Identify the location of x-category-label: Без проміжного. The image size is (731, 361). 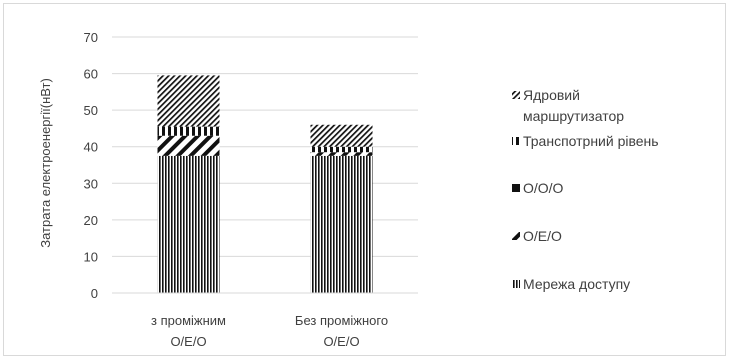
(341, 320).